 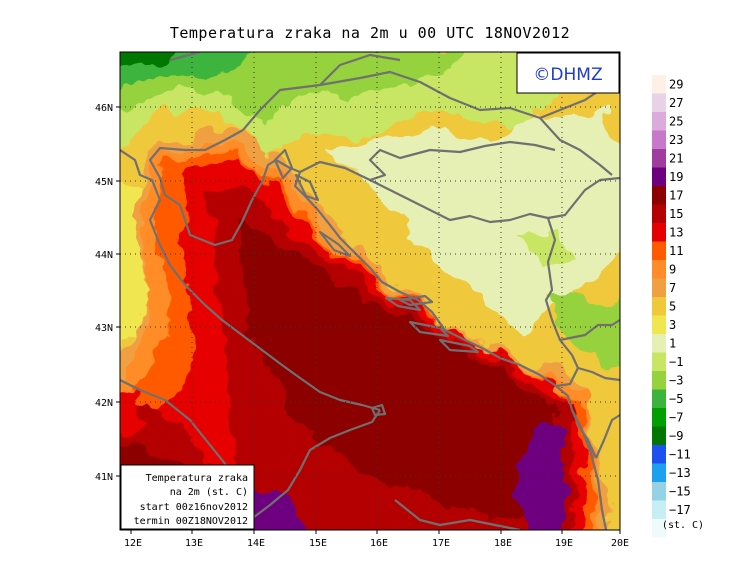 I want to click on lon-label-13: 13E, so click(x=194, y=543).